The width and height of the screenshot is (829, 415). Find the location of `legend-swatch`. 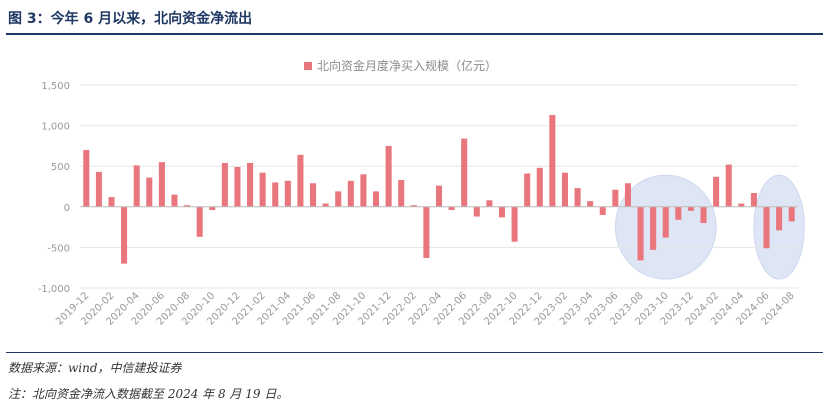

legend-swatch is located at coordinates (308, 66).